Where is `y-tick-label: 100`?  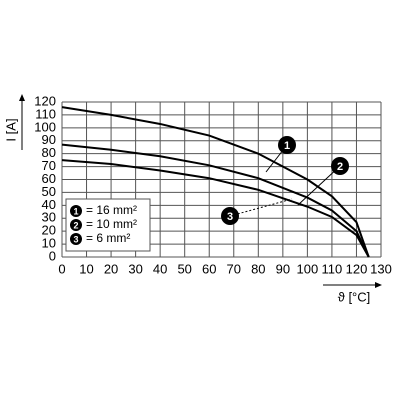
y-tick-label: 100 is located at coordinates (45, 126).